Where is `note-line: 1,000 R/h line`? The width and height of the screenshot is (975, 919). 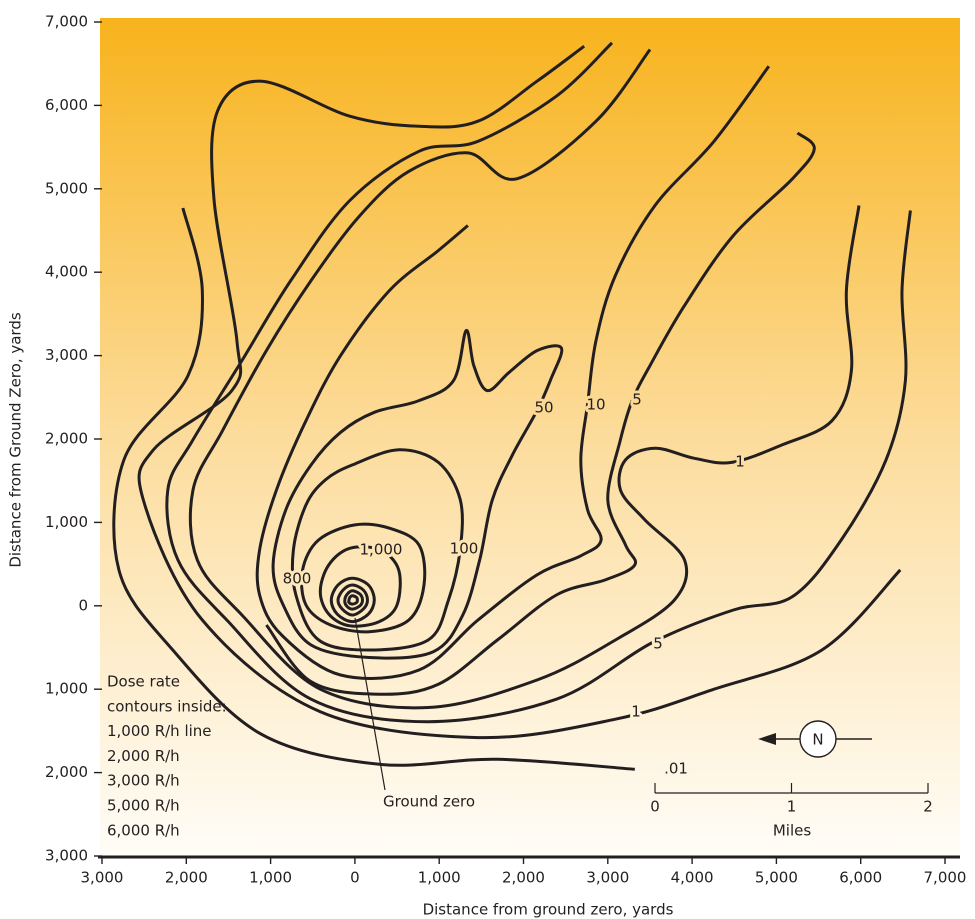 note-line: 1,000 R/h line is located at coordinates (159, 731).